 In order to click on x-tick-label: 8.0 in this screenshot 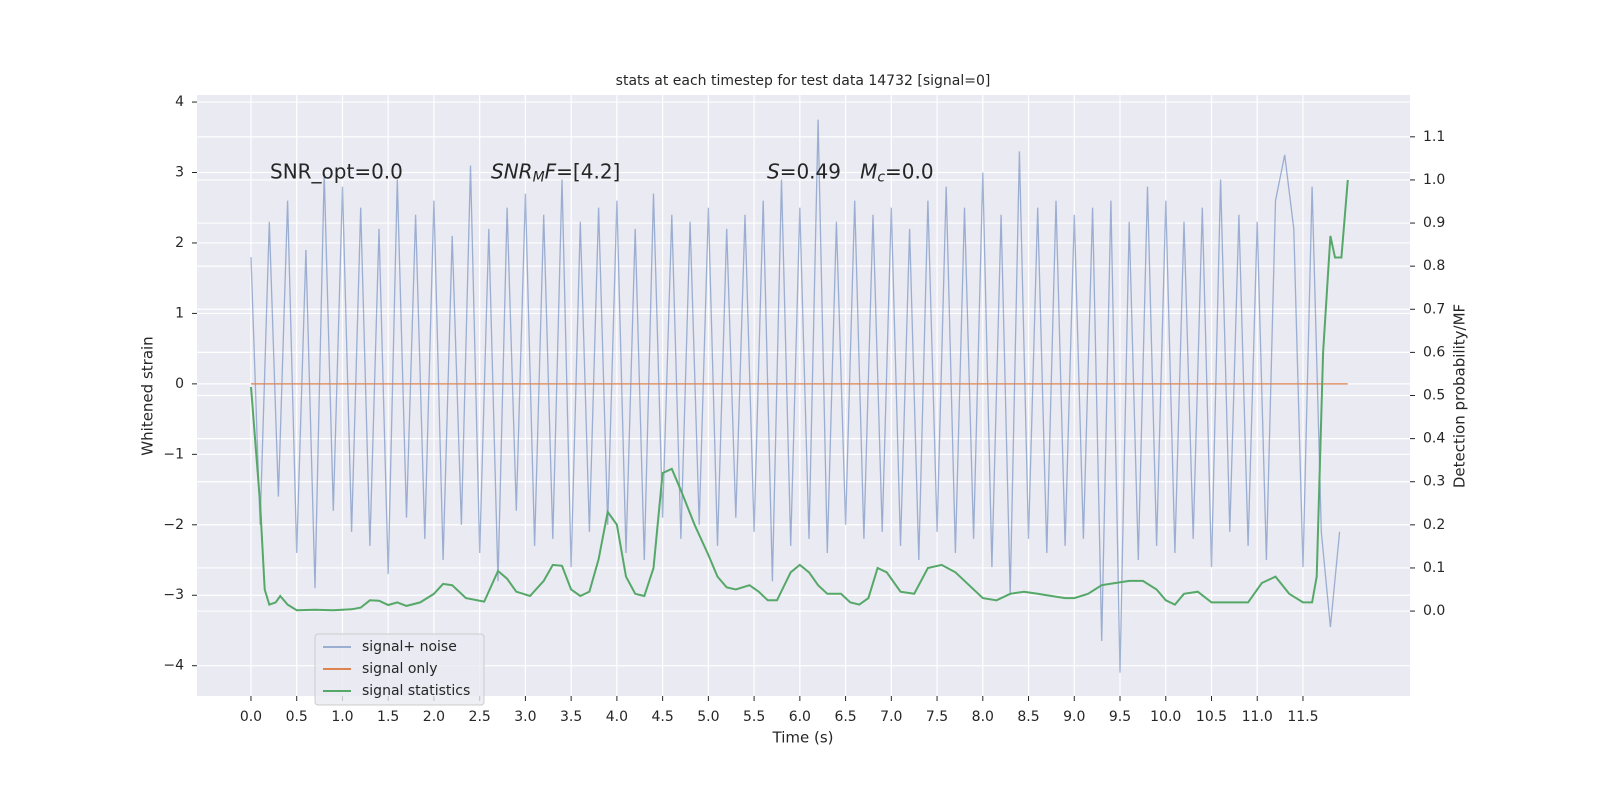, I will do `click(983, 717)`.